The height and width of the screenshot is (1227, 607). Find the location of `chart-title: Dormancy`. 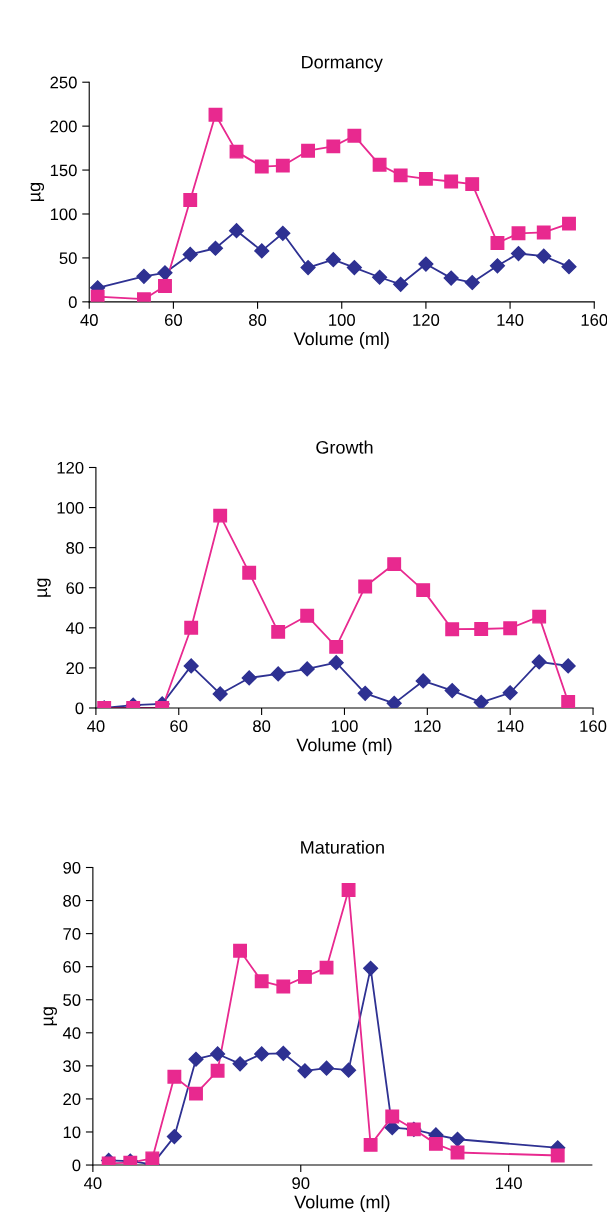

chart-title: Dormancy is located at coordinates (342, 64).